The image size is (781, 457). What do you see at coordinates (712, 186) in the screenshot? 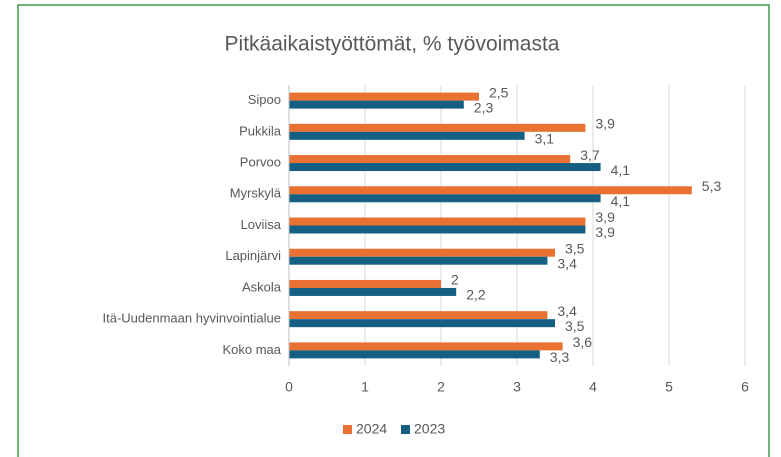
I see `data-label: 5,3` at bounding box center [712, 186].